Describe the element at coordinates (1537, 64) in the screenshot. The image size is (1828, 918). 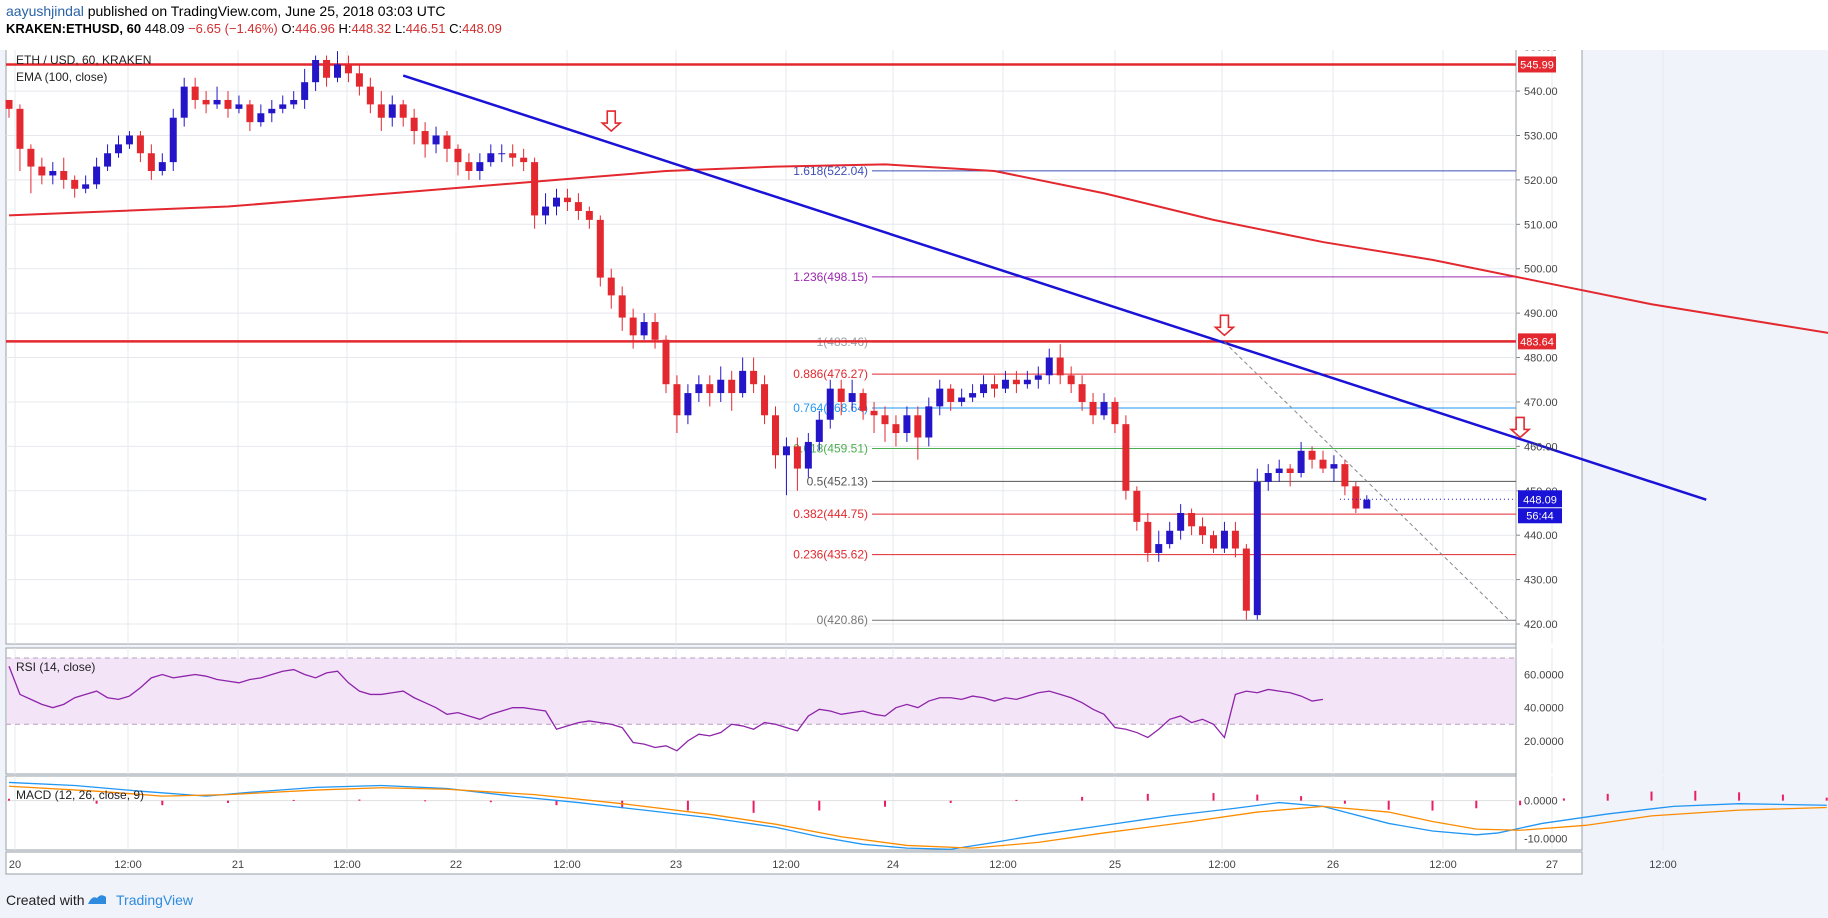
I see `resistance-price-badge` at that location.